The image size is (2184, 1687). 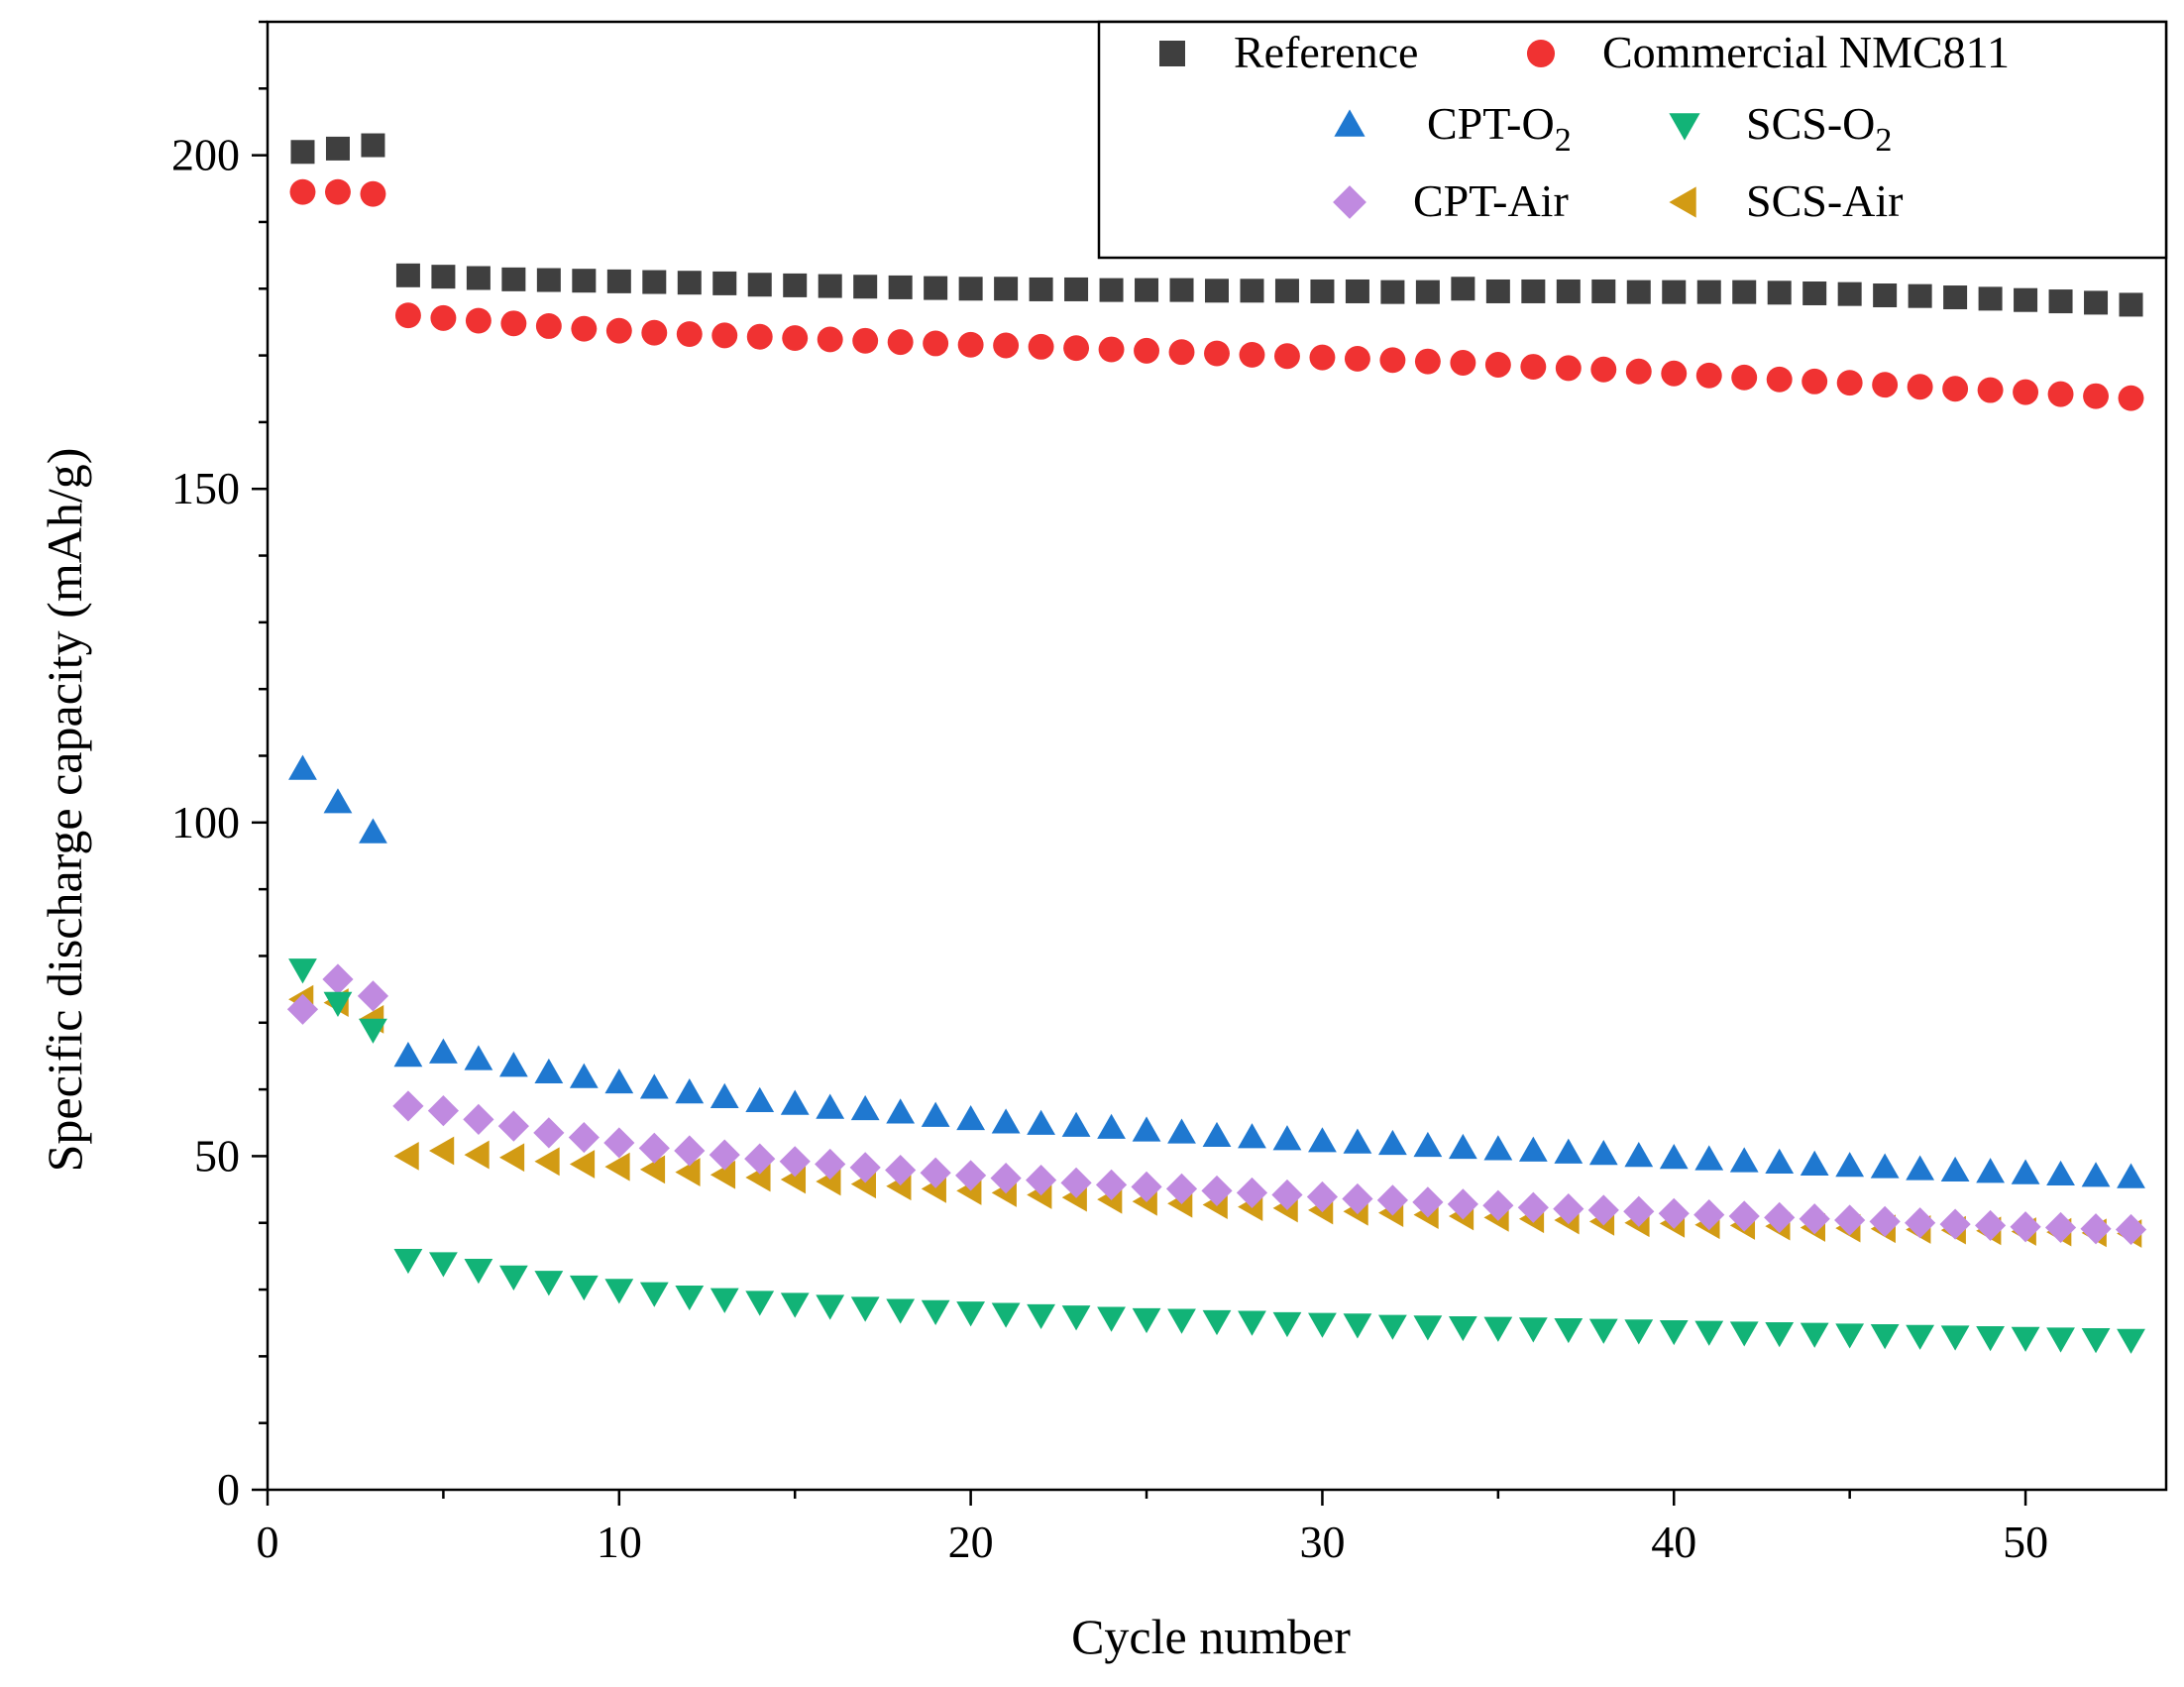 I want to click on legend-marker-reference, so click(x=1172, y=53).